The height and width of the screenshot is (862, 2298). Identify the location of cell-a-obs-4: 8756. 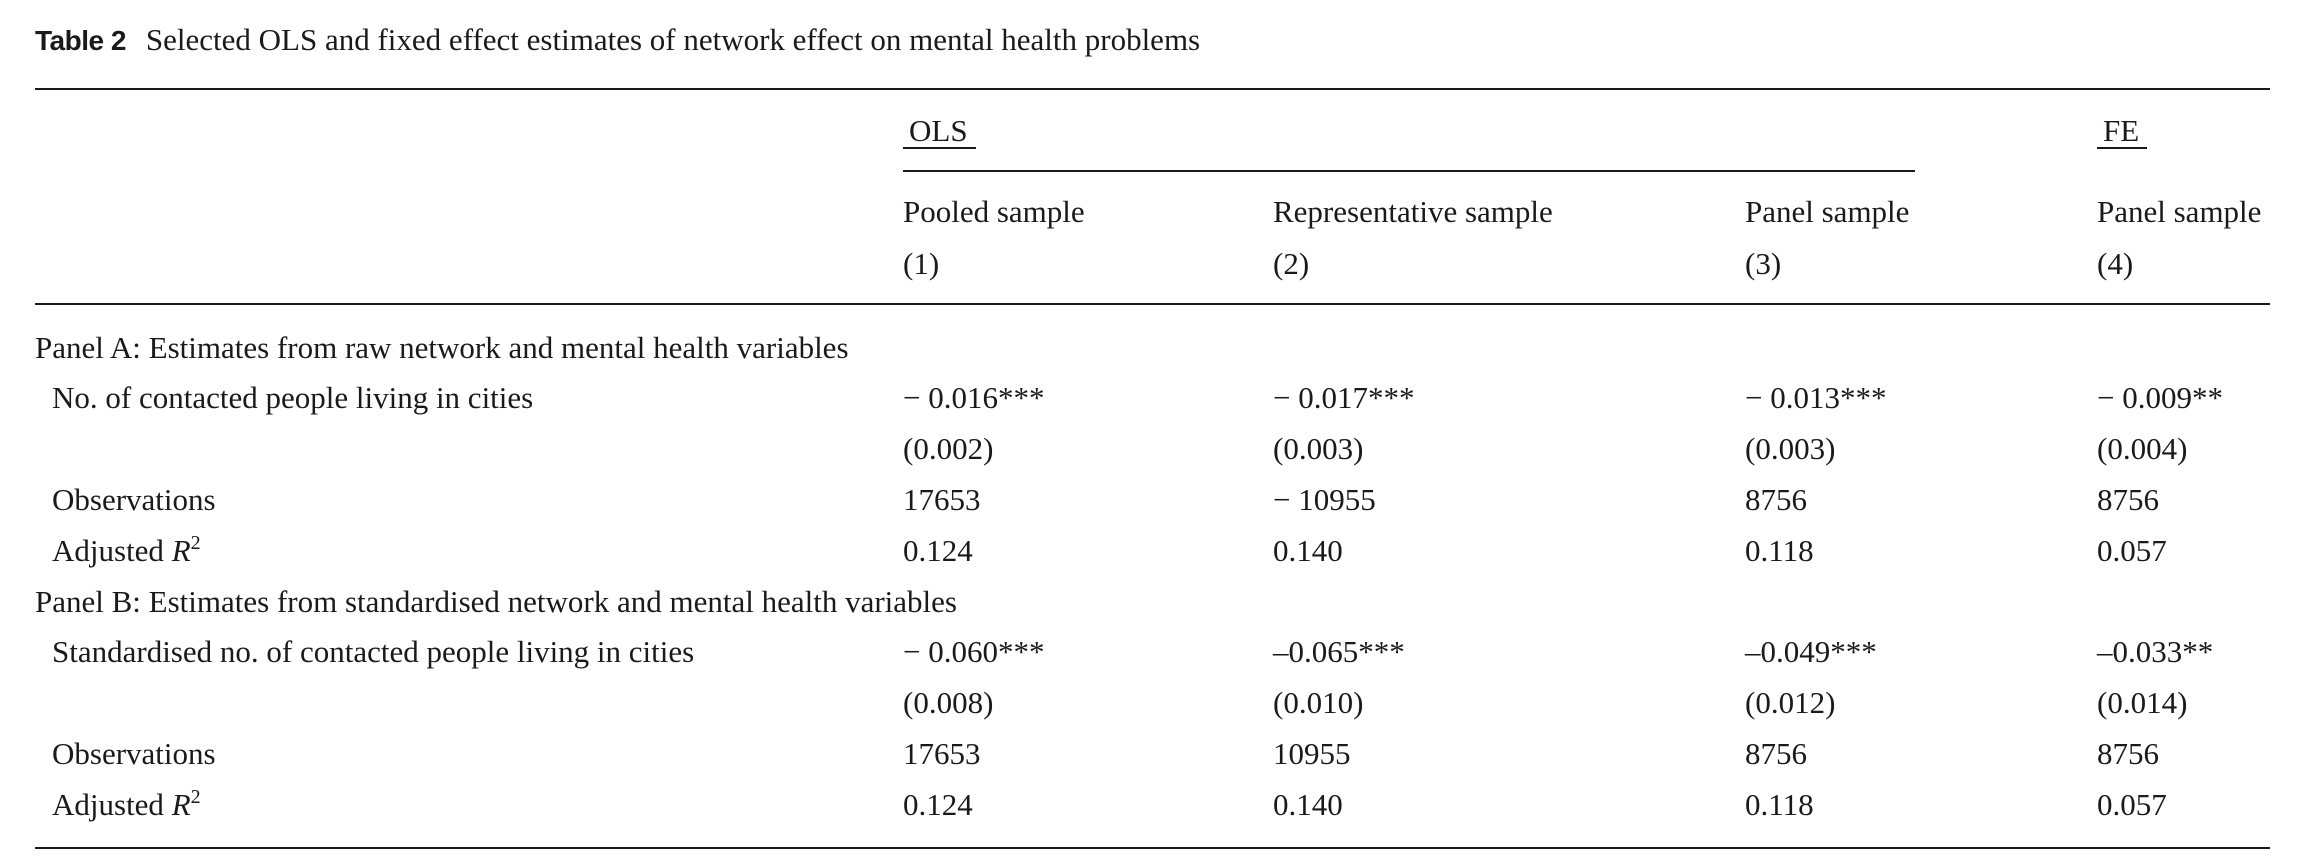
(2128, 499).